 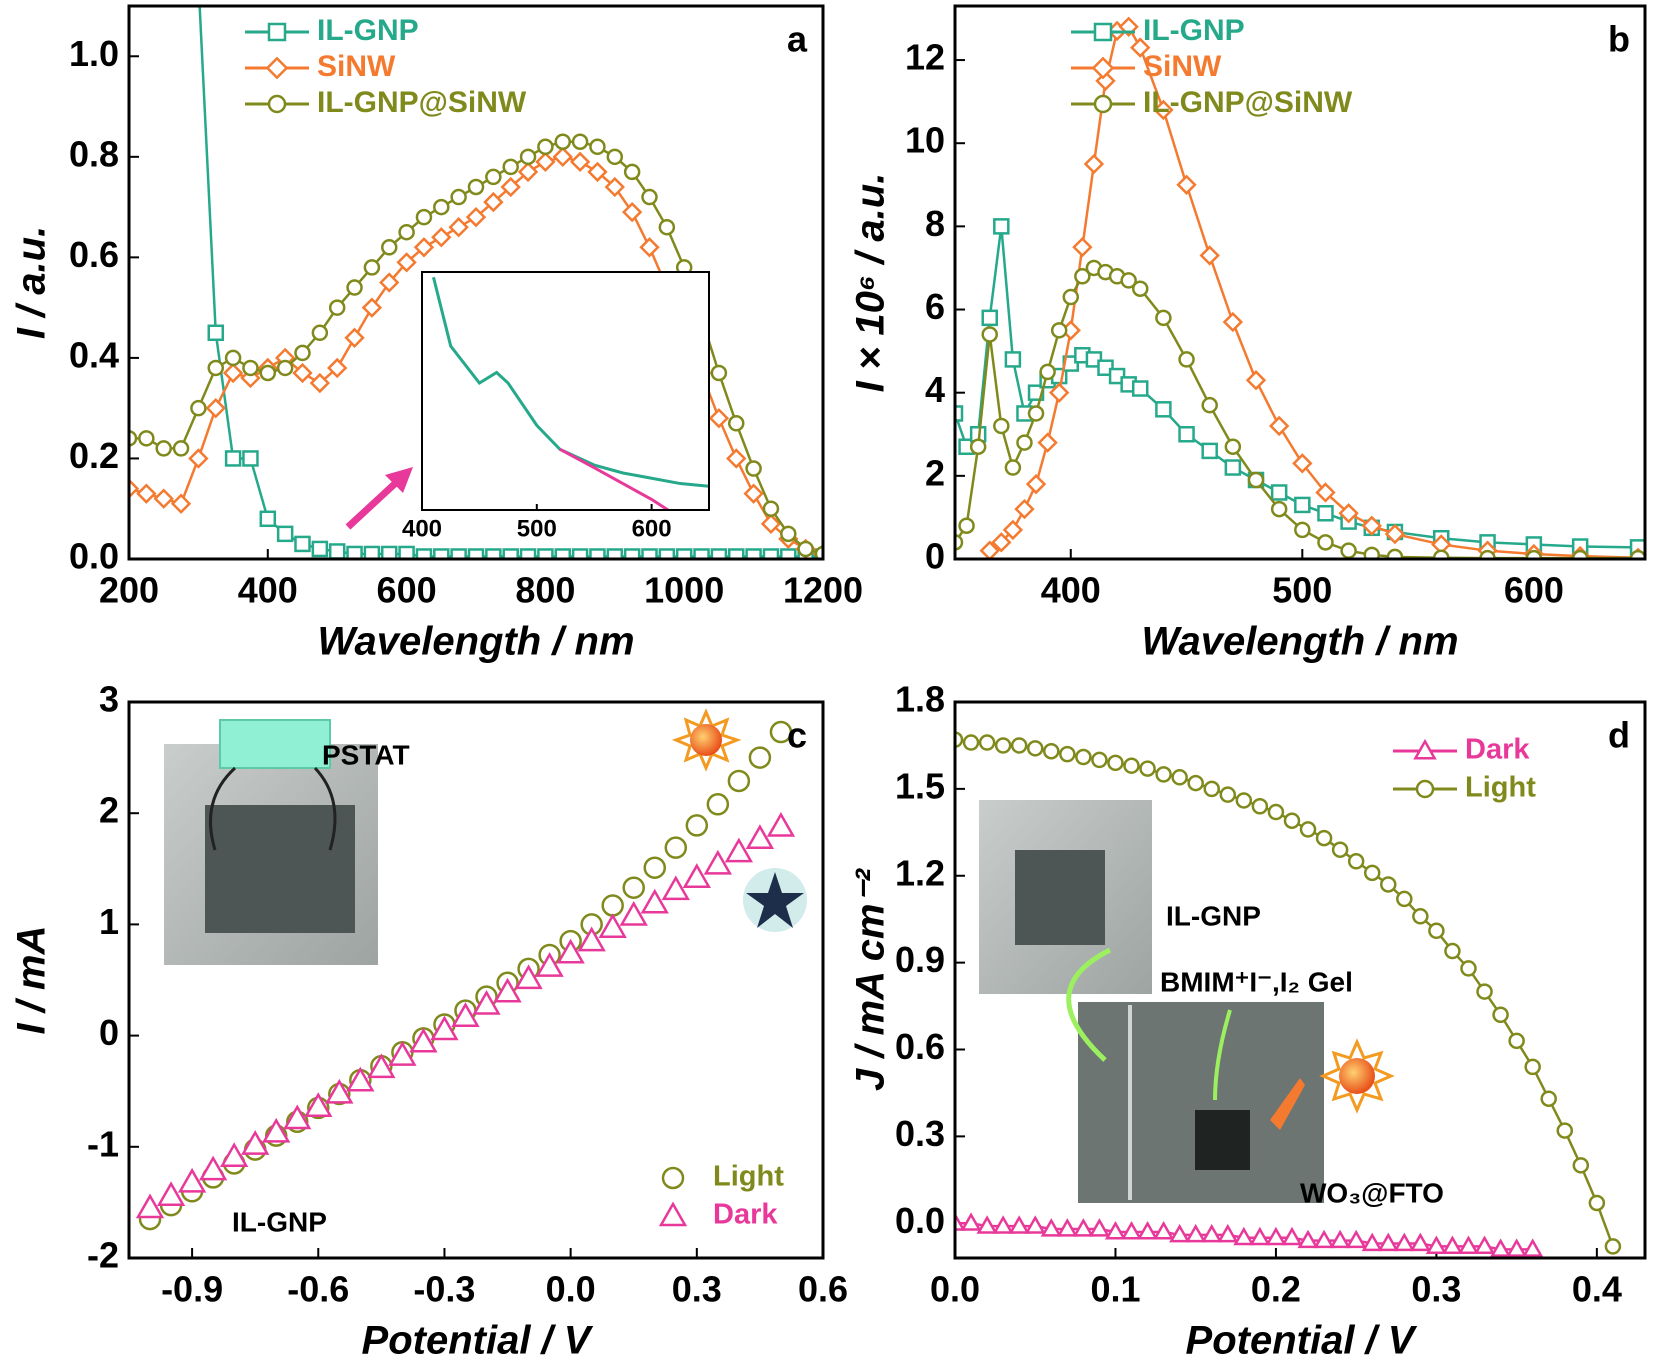 I want to click on y-axis-label: I / a.u., so click(x=32, y=282).